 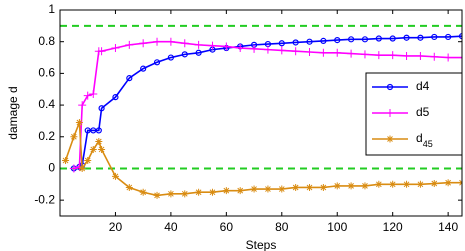 What do you see at coordinates (46, 73) in the screenshot?
I see `y-tick-label: 0.6` at bounding box center [46, 73].